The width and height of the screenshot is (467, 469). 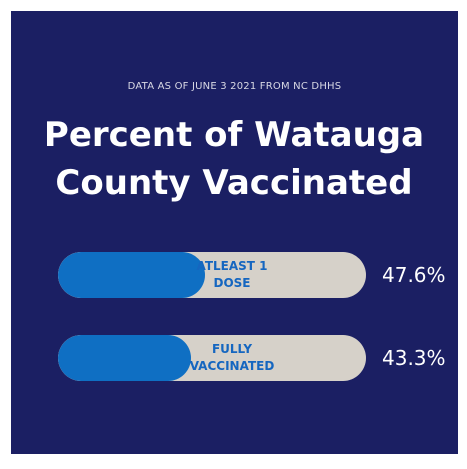 What do you see at coordinates (232, 357) in the screenshot?
I see `category-label: FULLY VACCINATED` at bounding box center [232, 357].